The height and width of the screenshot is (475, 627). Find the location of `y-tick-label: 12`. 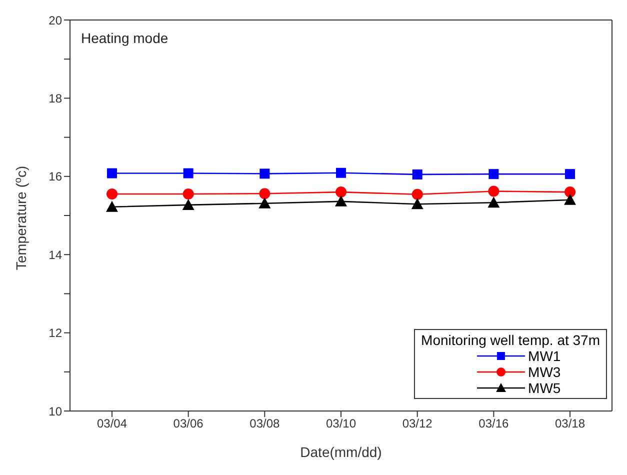

y-tick-label: 12 is located at coordinates (55, 333).